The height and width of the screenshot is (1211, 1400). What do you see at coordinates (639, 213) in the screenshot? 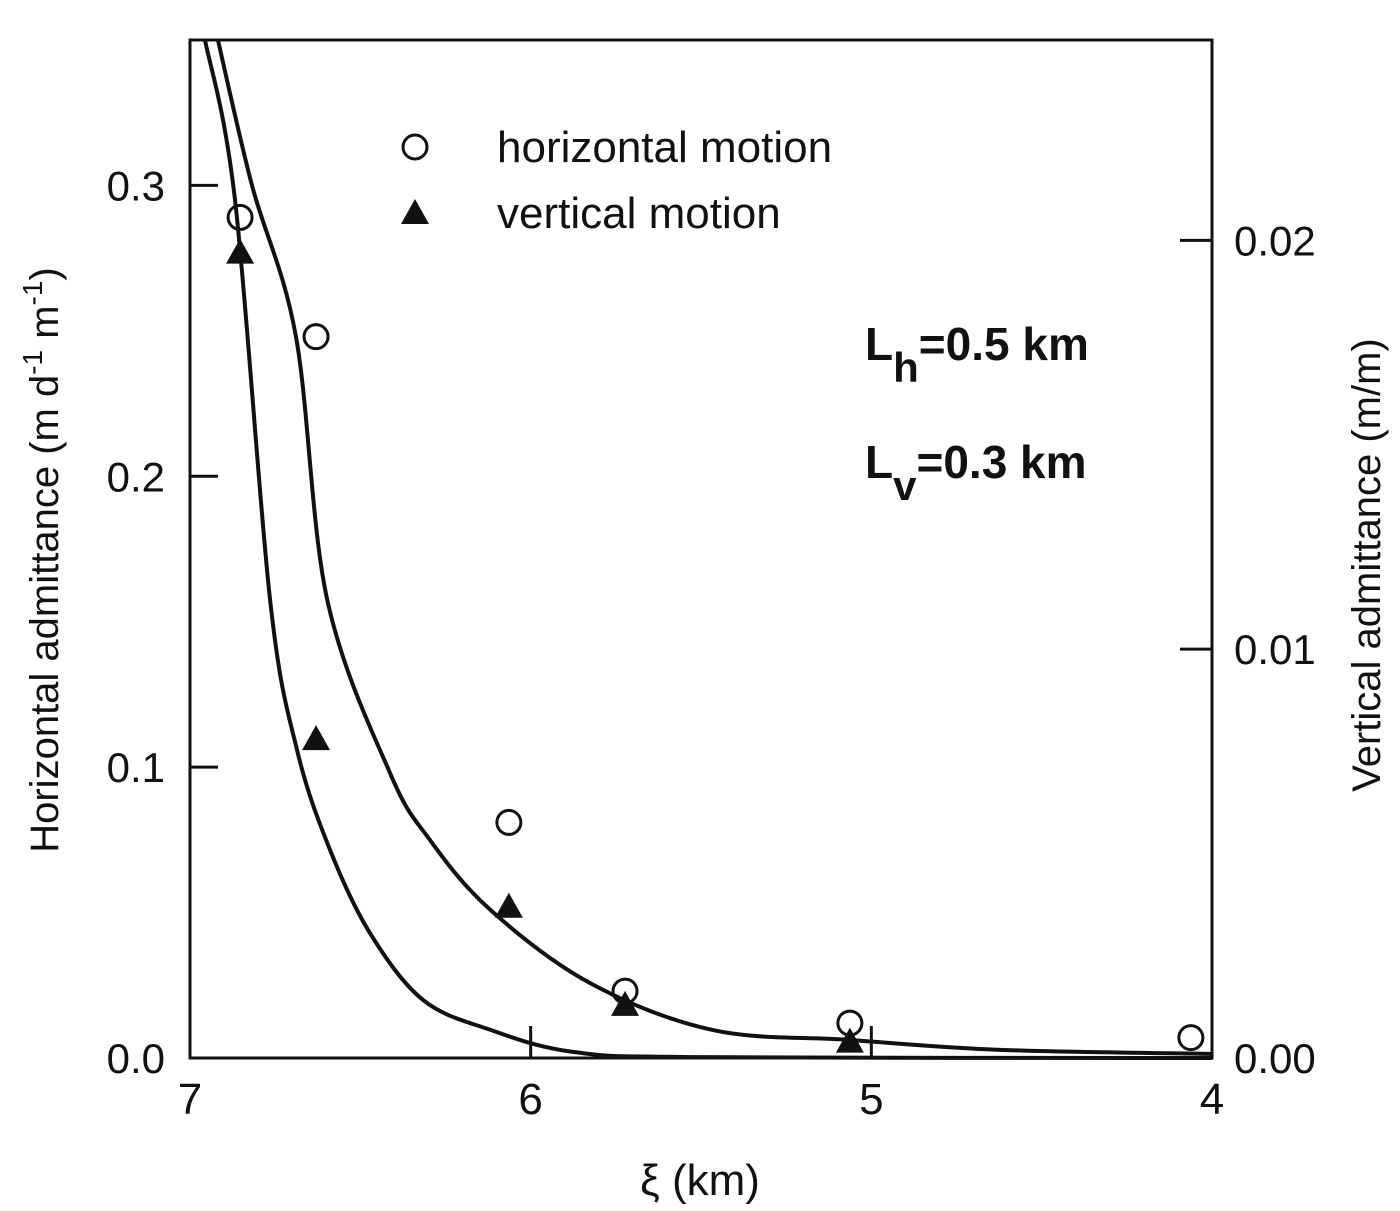
I see `legend-label-vertical: vertical motion` at bounding box center [639, 213].